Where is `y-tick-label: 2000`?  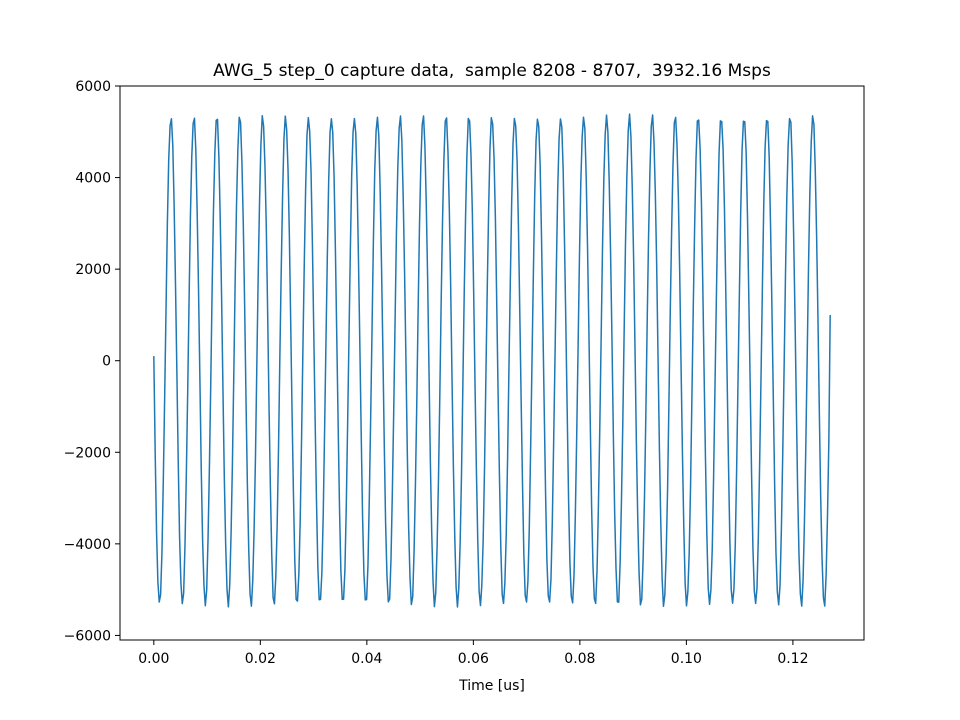
y-tick-label: 2000 is located at coordinates (93, 270).